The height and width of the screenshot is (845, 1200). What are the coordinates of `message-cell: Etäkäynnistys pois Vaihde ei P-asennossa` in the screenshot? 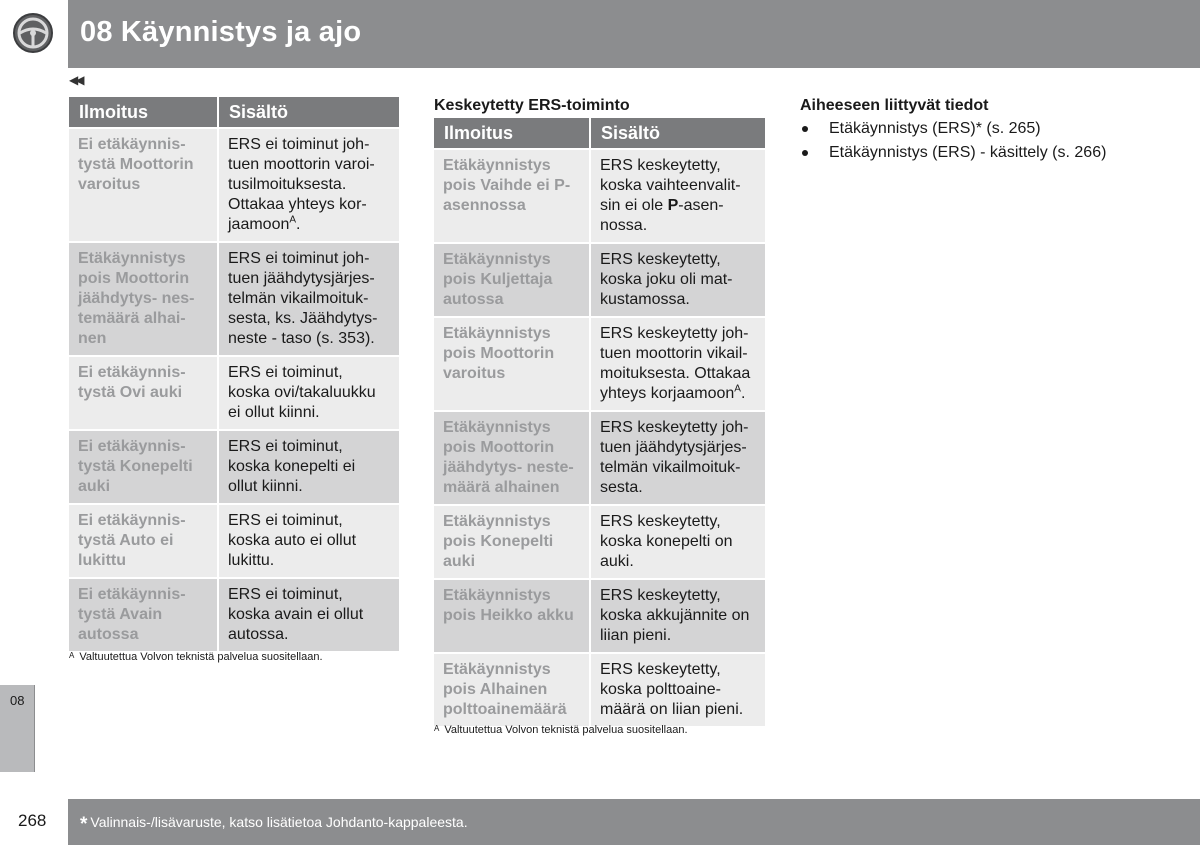 It's located at (512, 197).